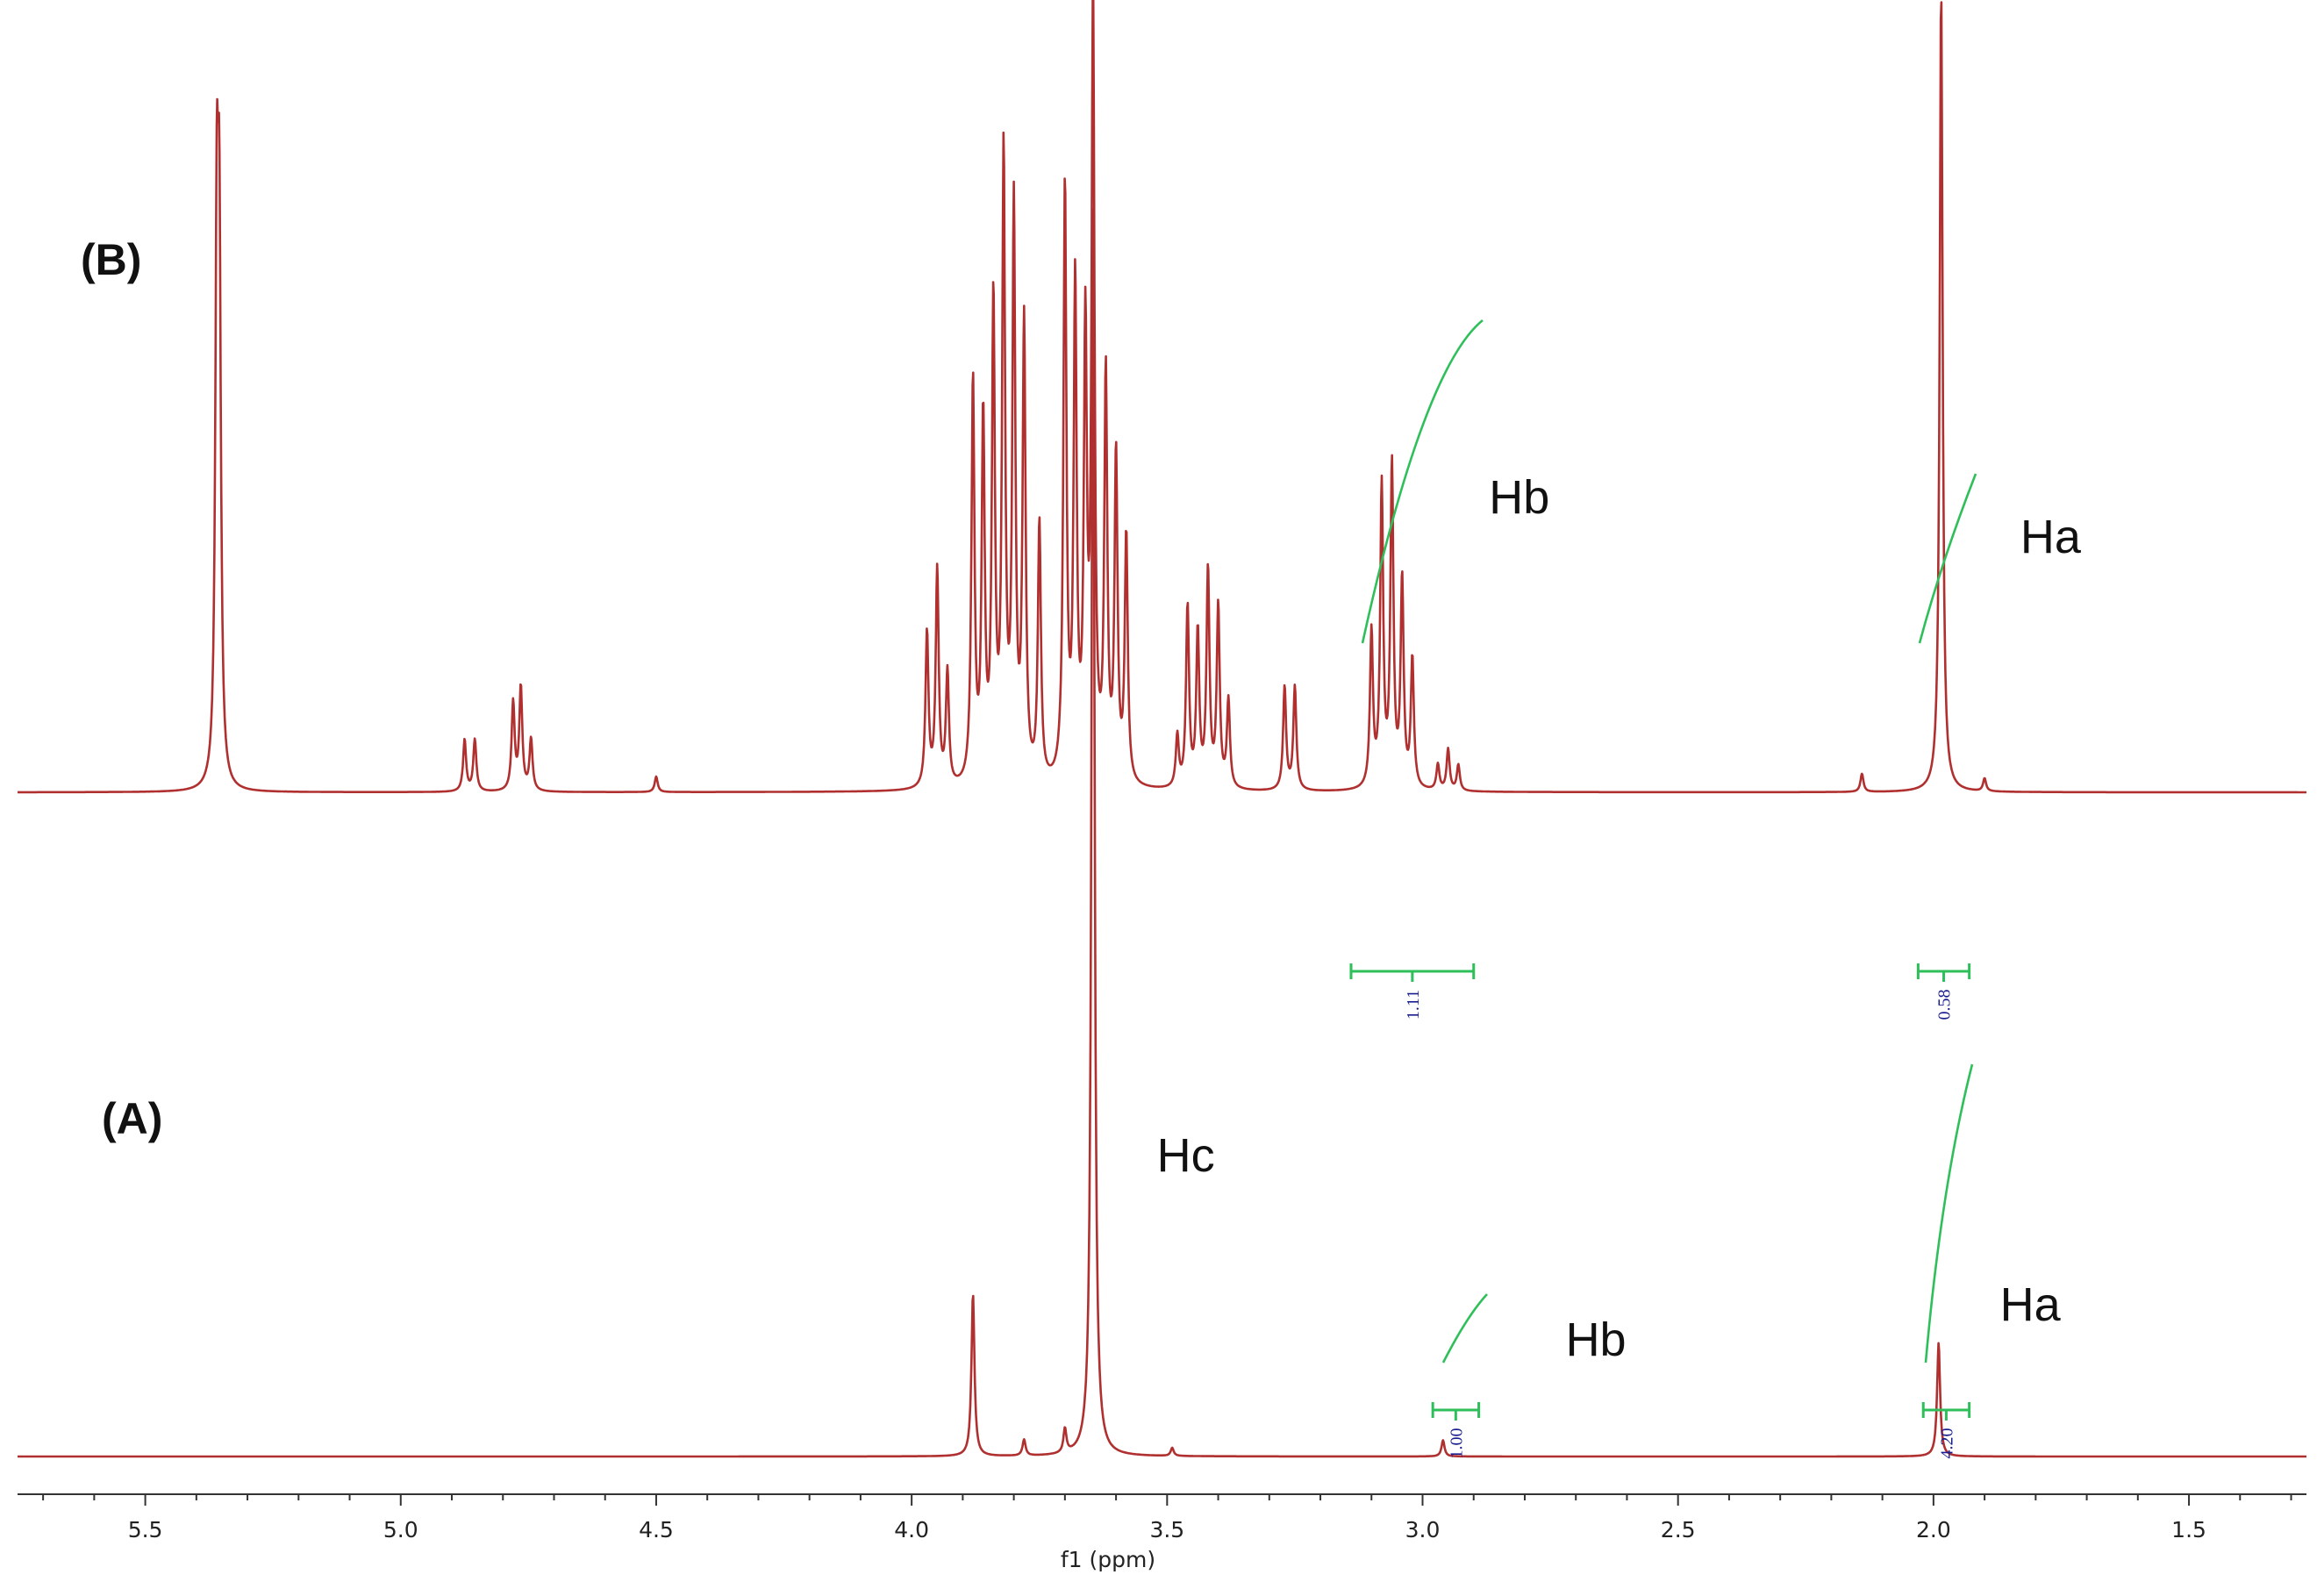  I want to click on x-axis: 5.5 5.0 4.5 4.0 3.5 3.0 2.5 2.0 1.5, so click(1162, 1517).